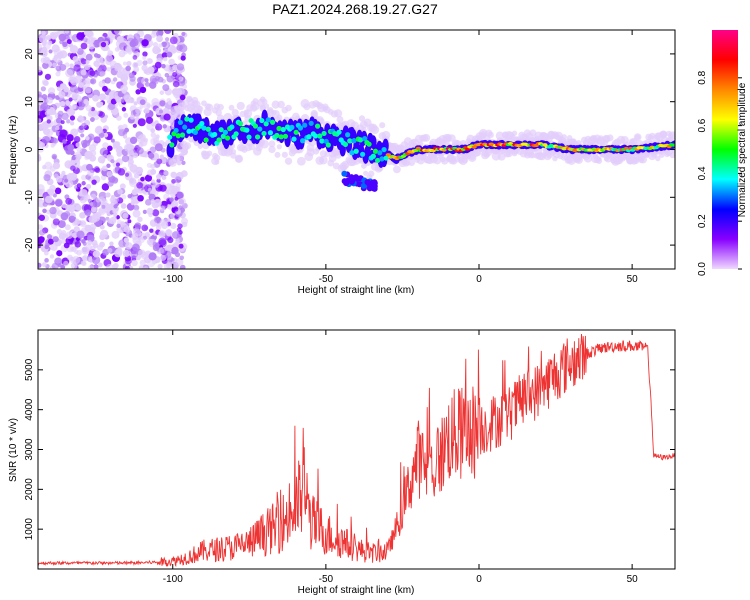  Describe the element at coordinates (355, 9) in the screenshot. I see `figure-title: PAZ1.2024.268.19.27.G27` at that location.